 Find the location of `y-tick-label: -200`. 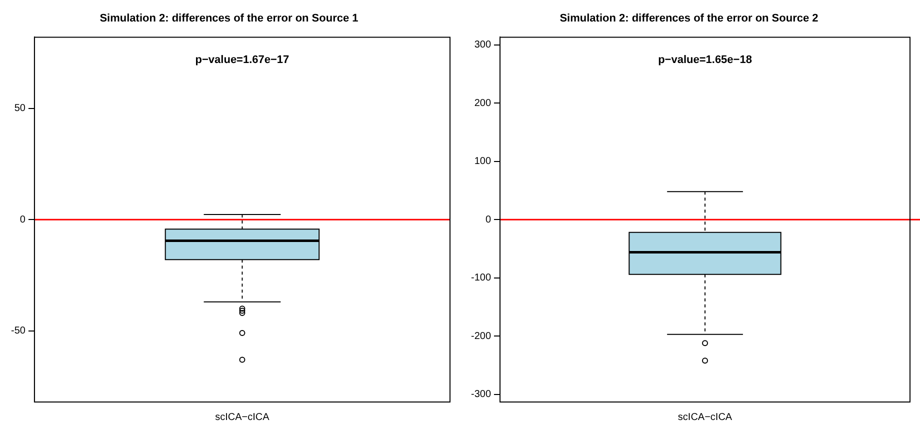

y-tick-label: -200 is located at coordinates (481, 336).